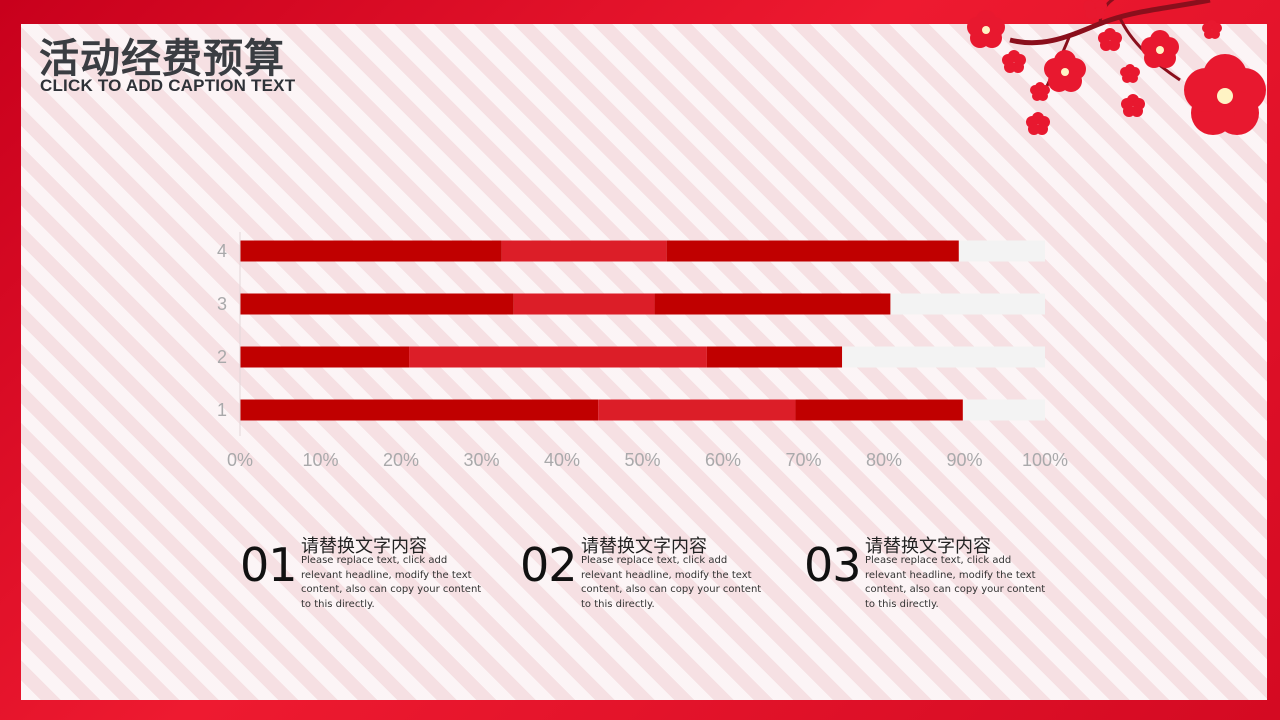  What do you see at coordinates (320, 460) in the screenshot?
I see `x-tick-label: 10%` at bounding box center [320, 460].